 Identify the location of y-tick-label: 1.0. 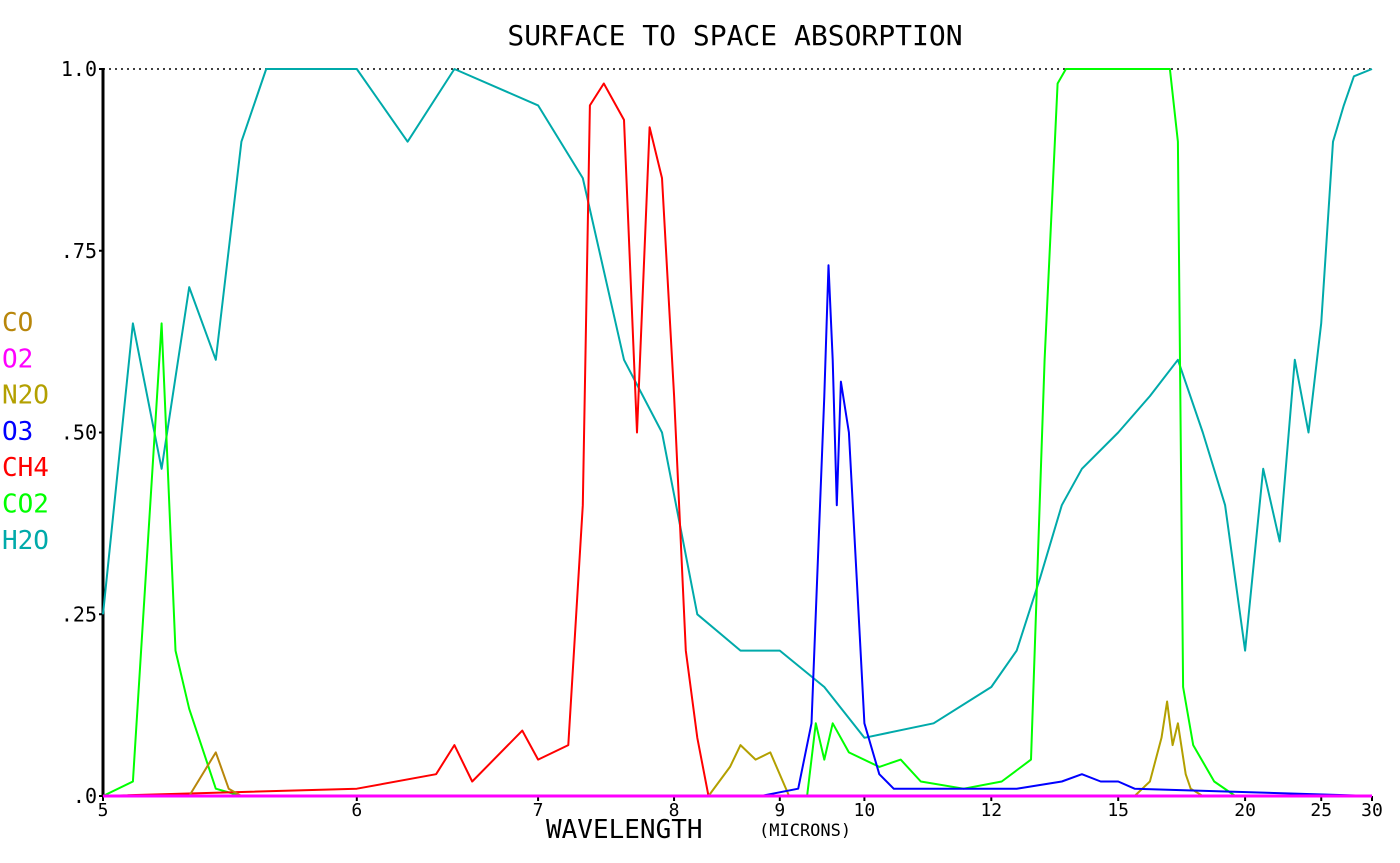
(79, 69).